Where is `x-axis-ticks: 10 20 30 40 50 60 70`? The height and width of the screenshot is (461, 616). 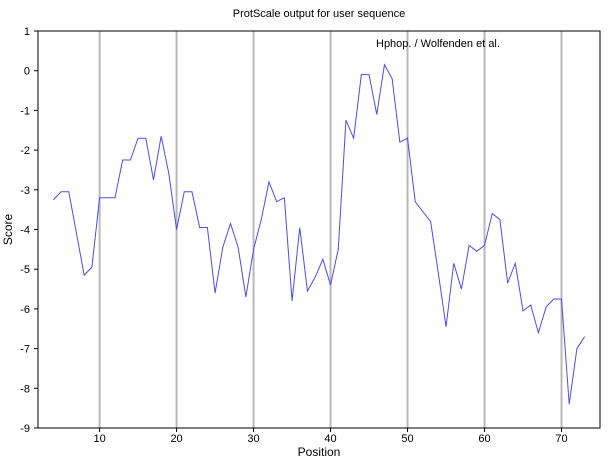 x-axis-ticks: 10 20 30 40 50 60 70 is located at coordinates (330, 436).